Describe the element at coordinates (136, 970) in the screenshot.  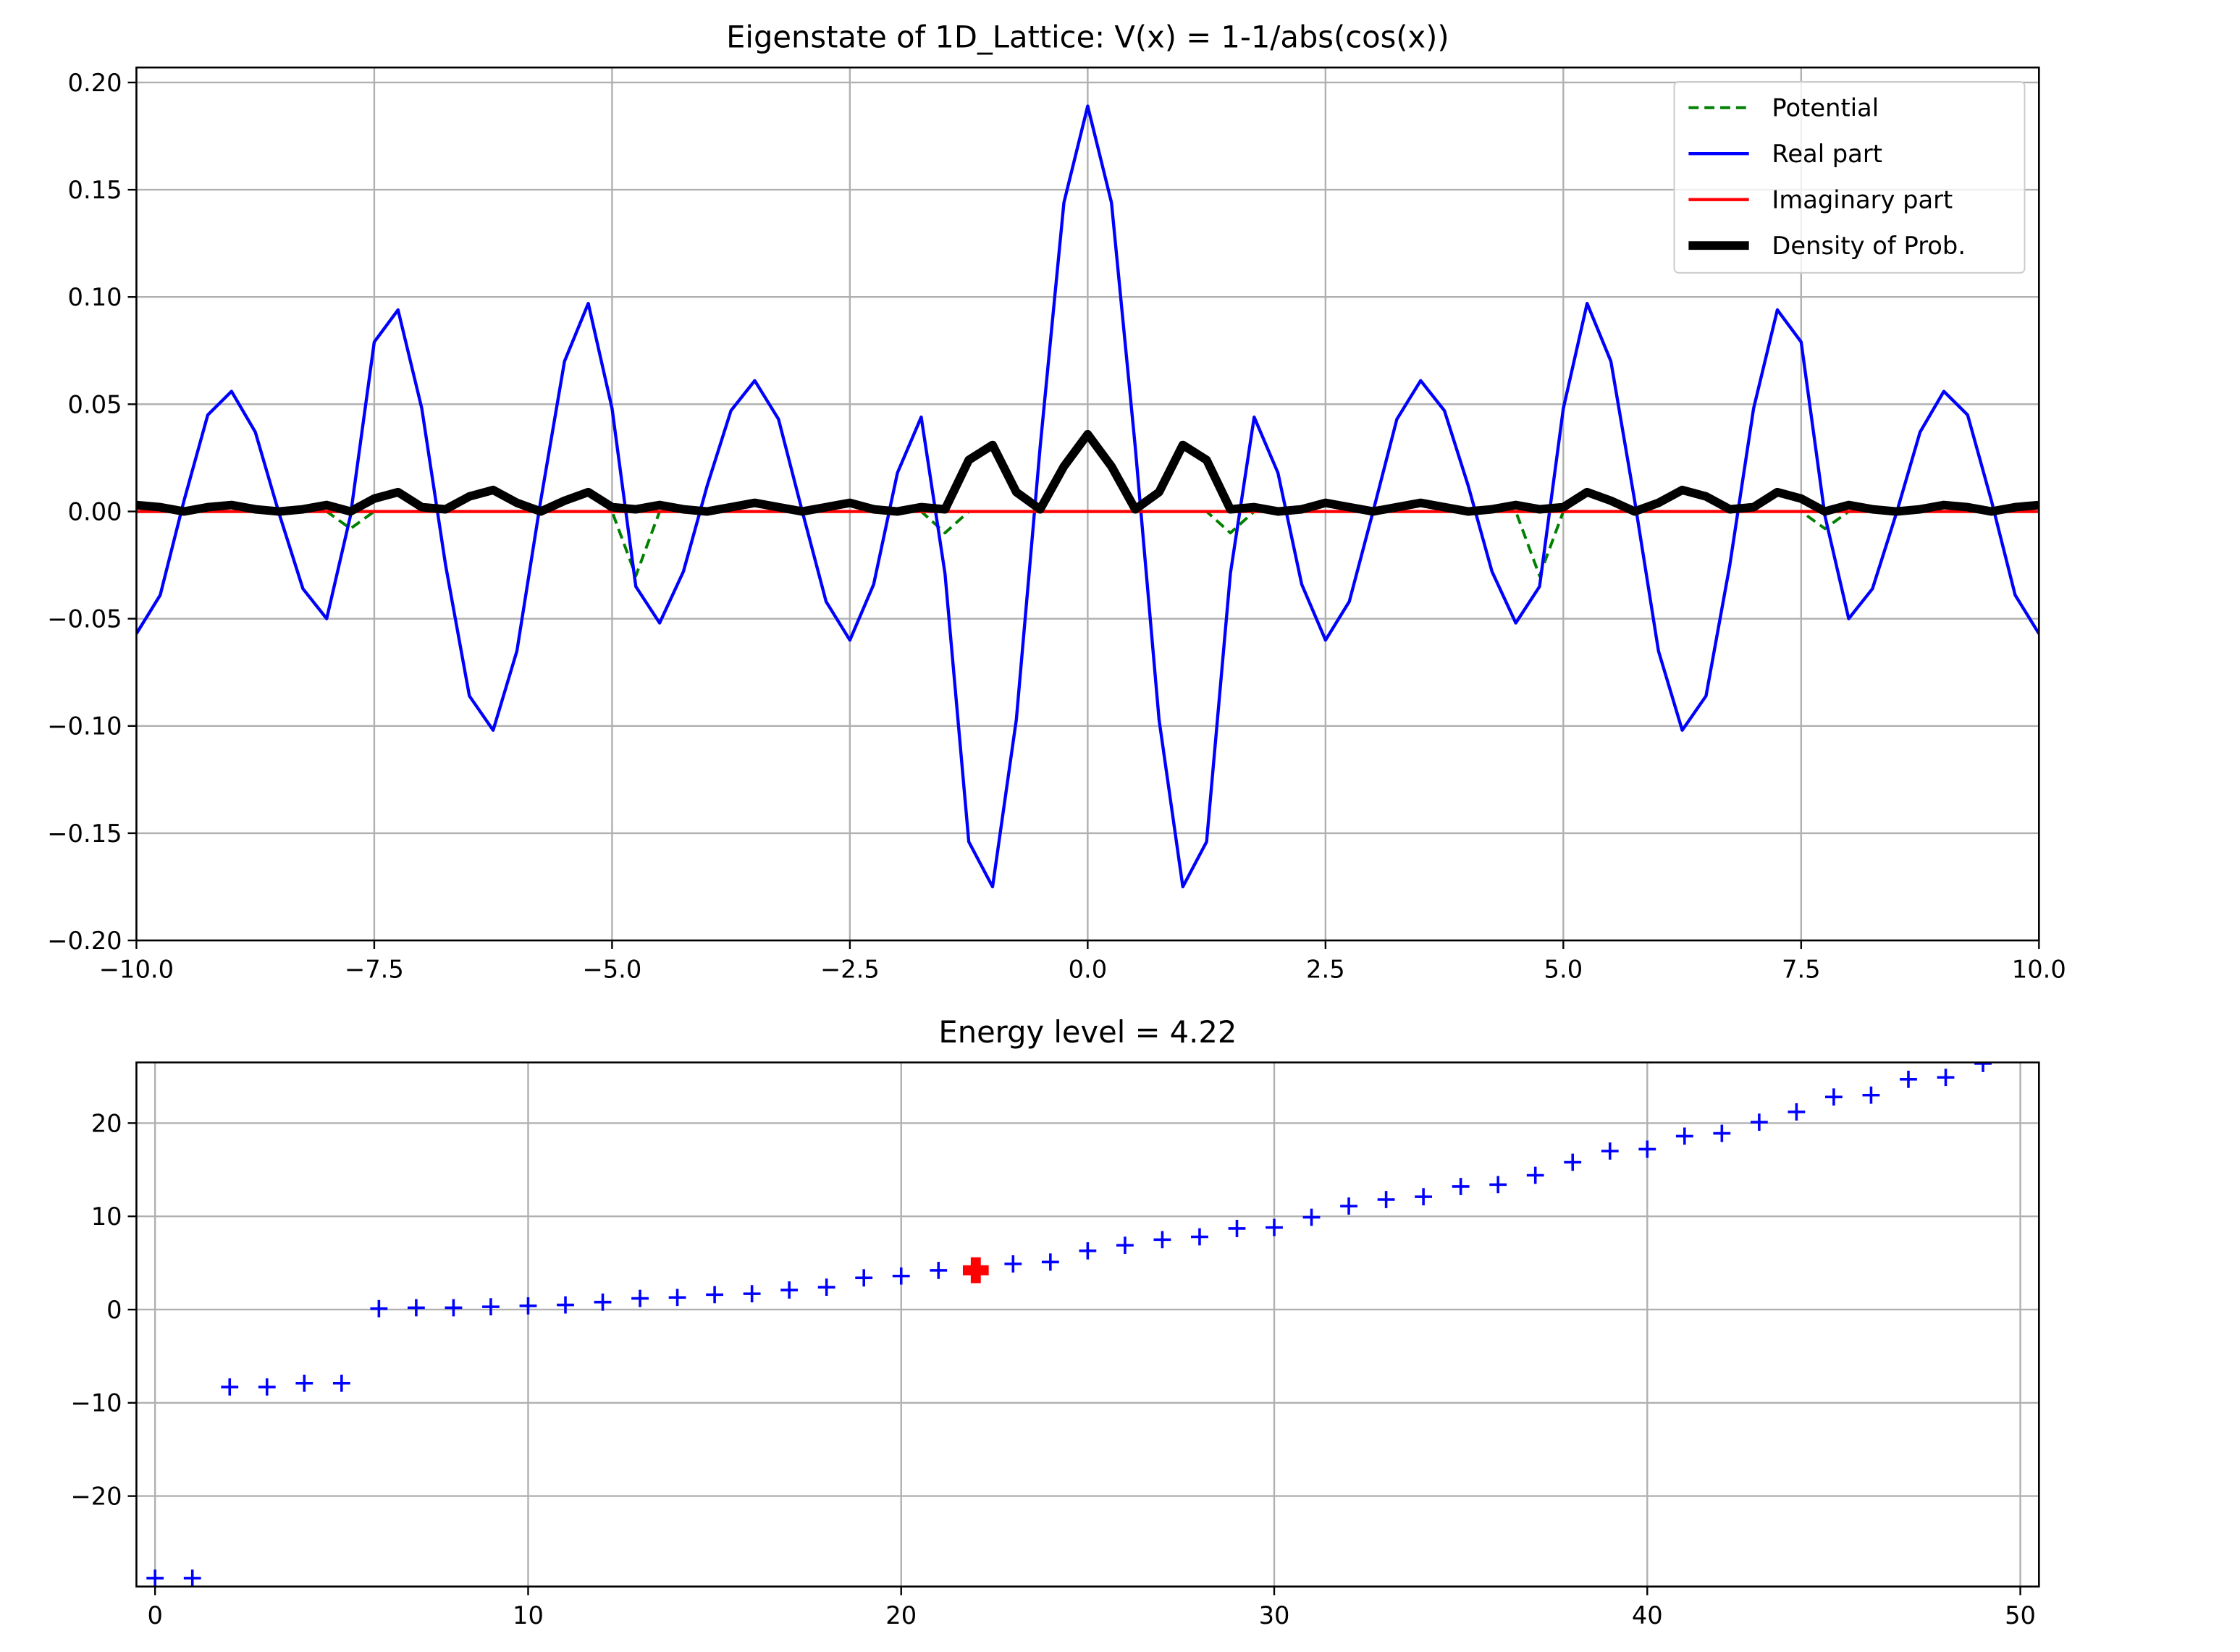
I see `x-tick-label: −10.0` at that location.